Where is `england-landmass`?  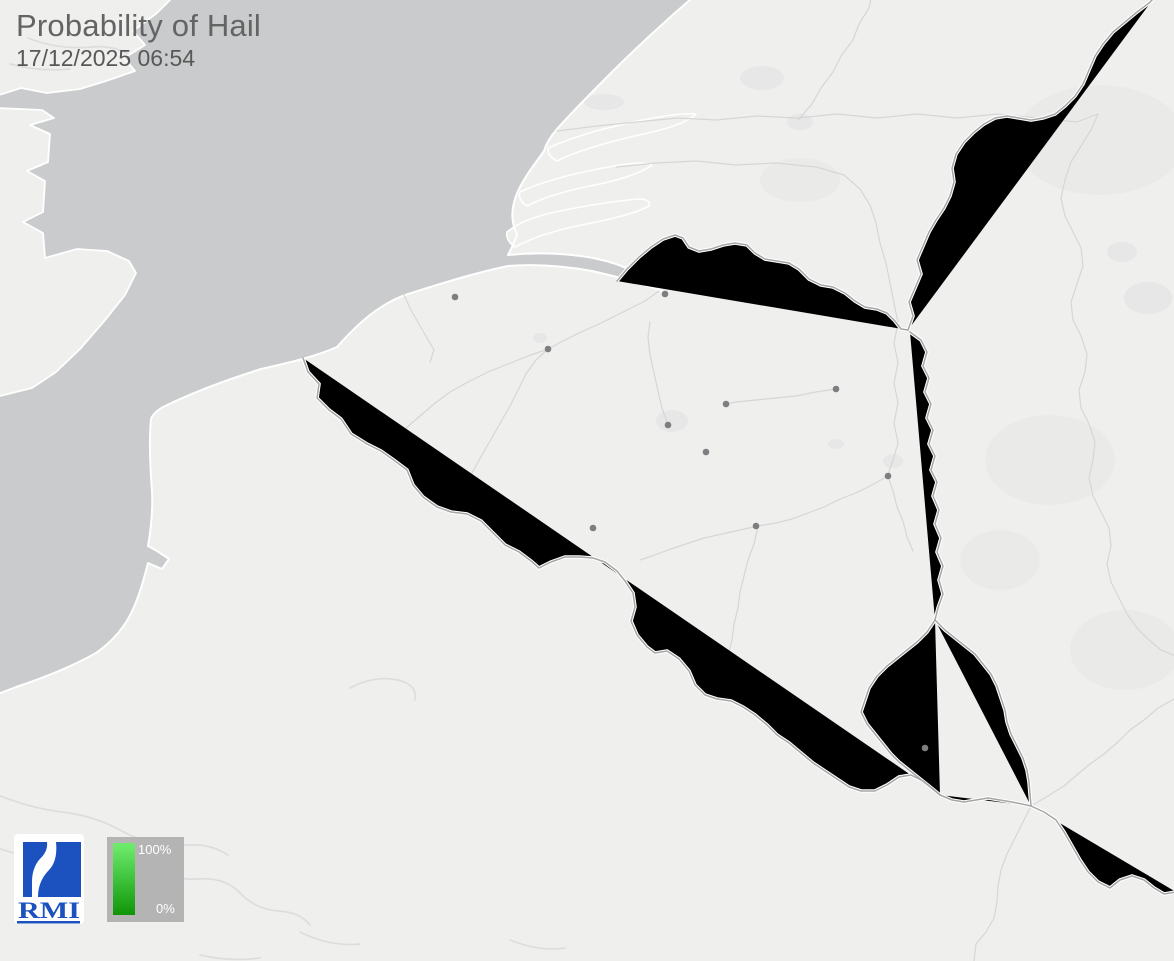
england-landmass is located at coordinates (86, 198).